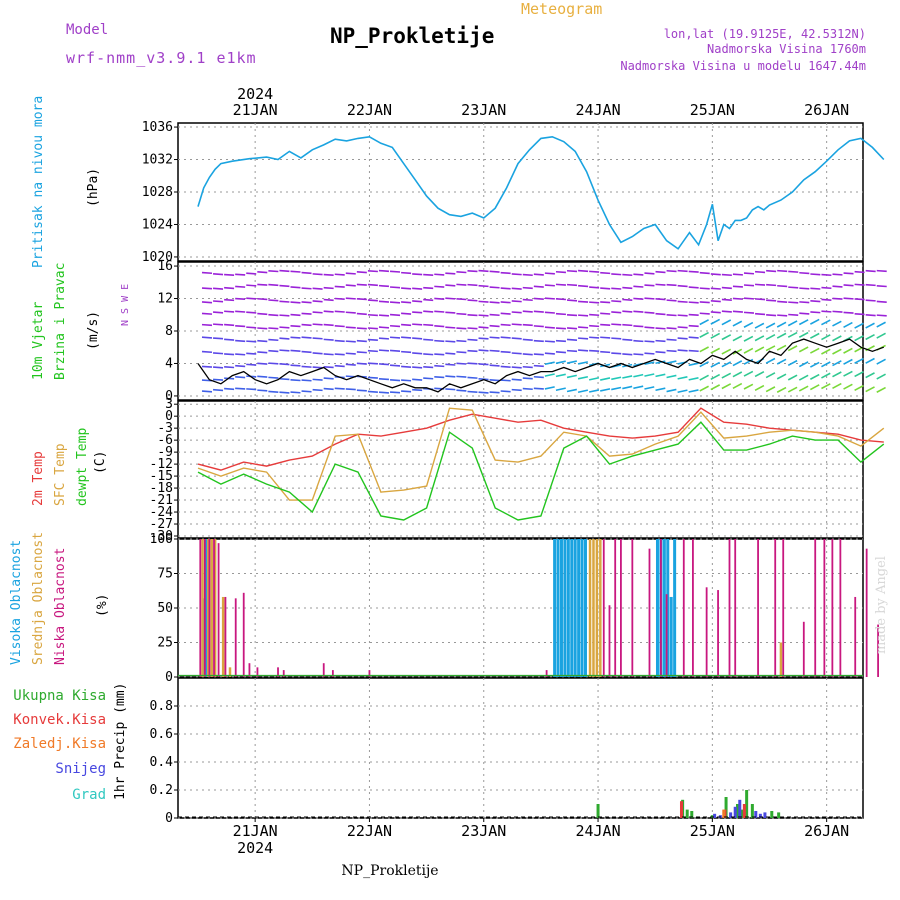 This screenshot has width=900, height=900. What do you see at coordinates (93, 330) in the screenshot?
I see `wind-unit: (m/s)` at bounding box center [93, 330].